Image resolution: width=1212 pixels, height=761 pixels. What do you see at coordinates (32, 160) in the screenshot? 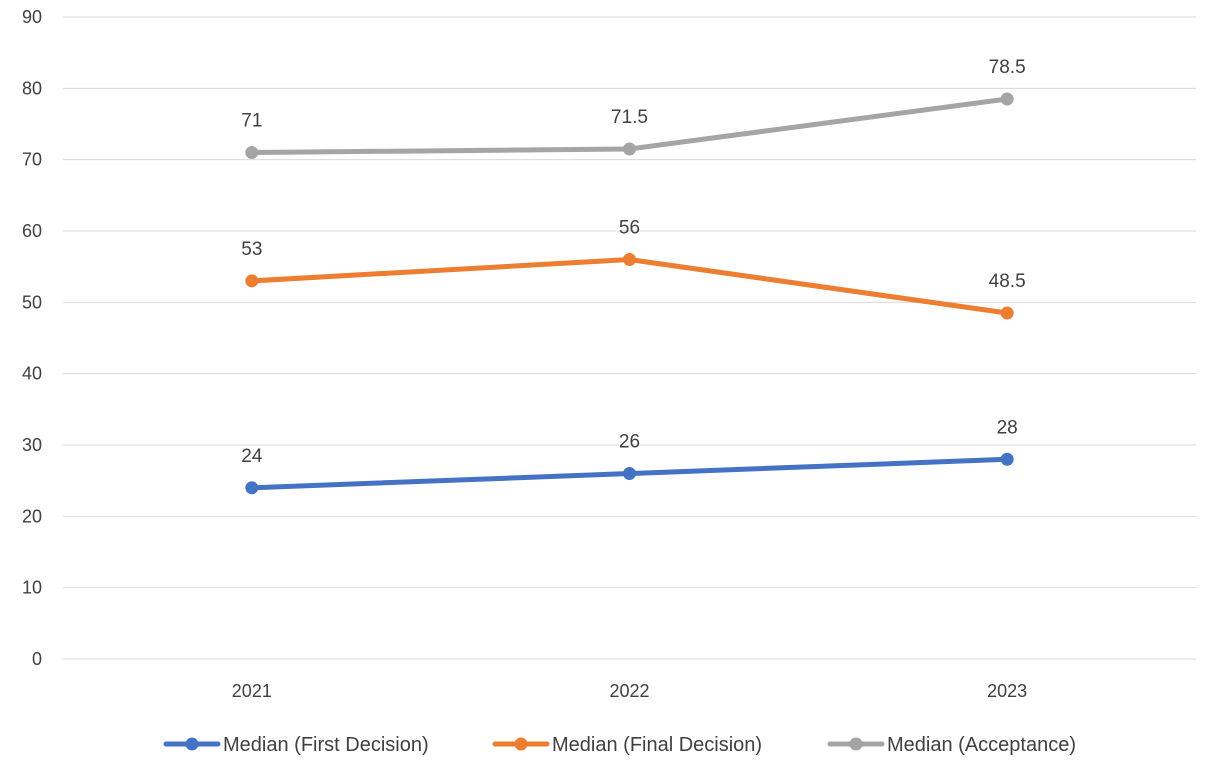
I see `y-tick-label: 70` at bounding box center [32, 160].